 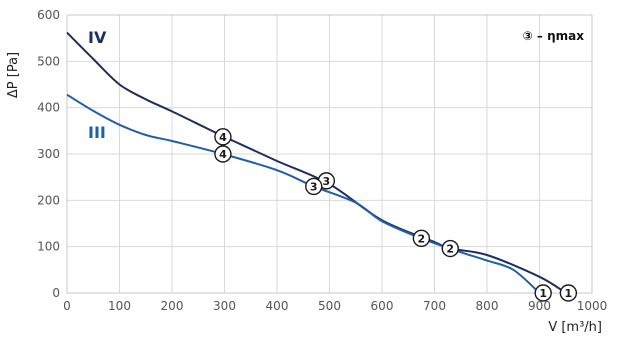 I want to click on x-axis-title: V [m³/h], so click(x=575, y=327).